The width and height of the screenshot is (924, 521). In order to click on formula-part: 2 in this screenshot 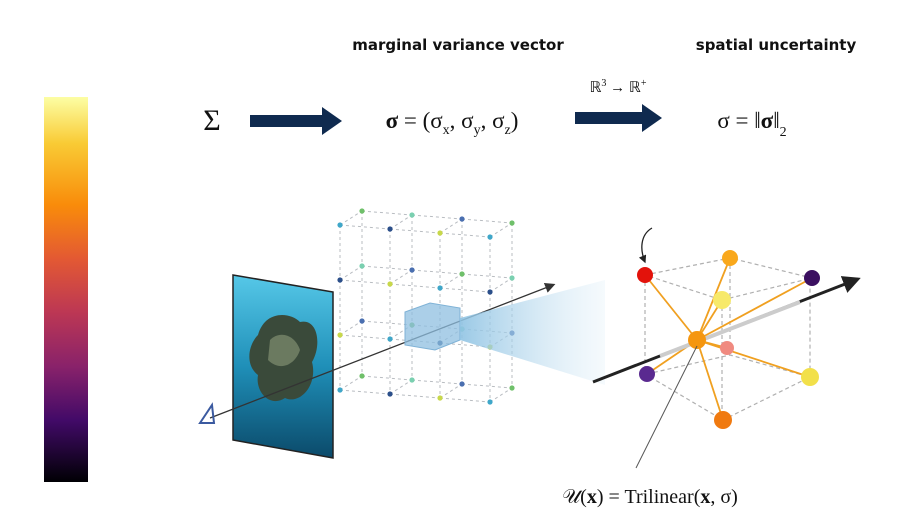, I will do `click(783, 132)`.